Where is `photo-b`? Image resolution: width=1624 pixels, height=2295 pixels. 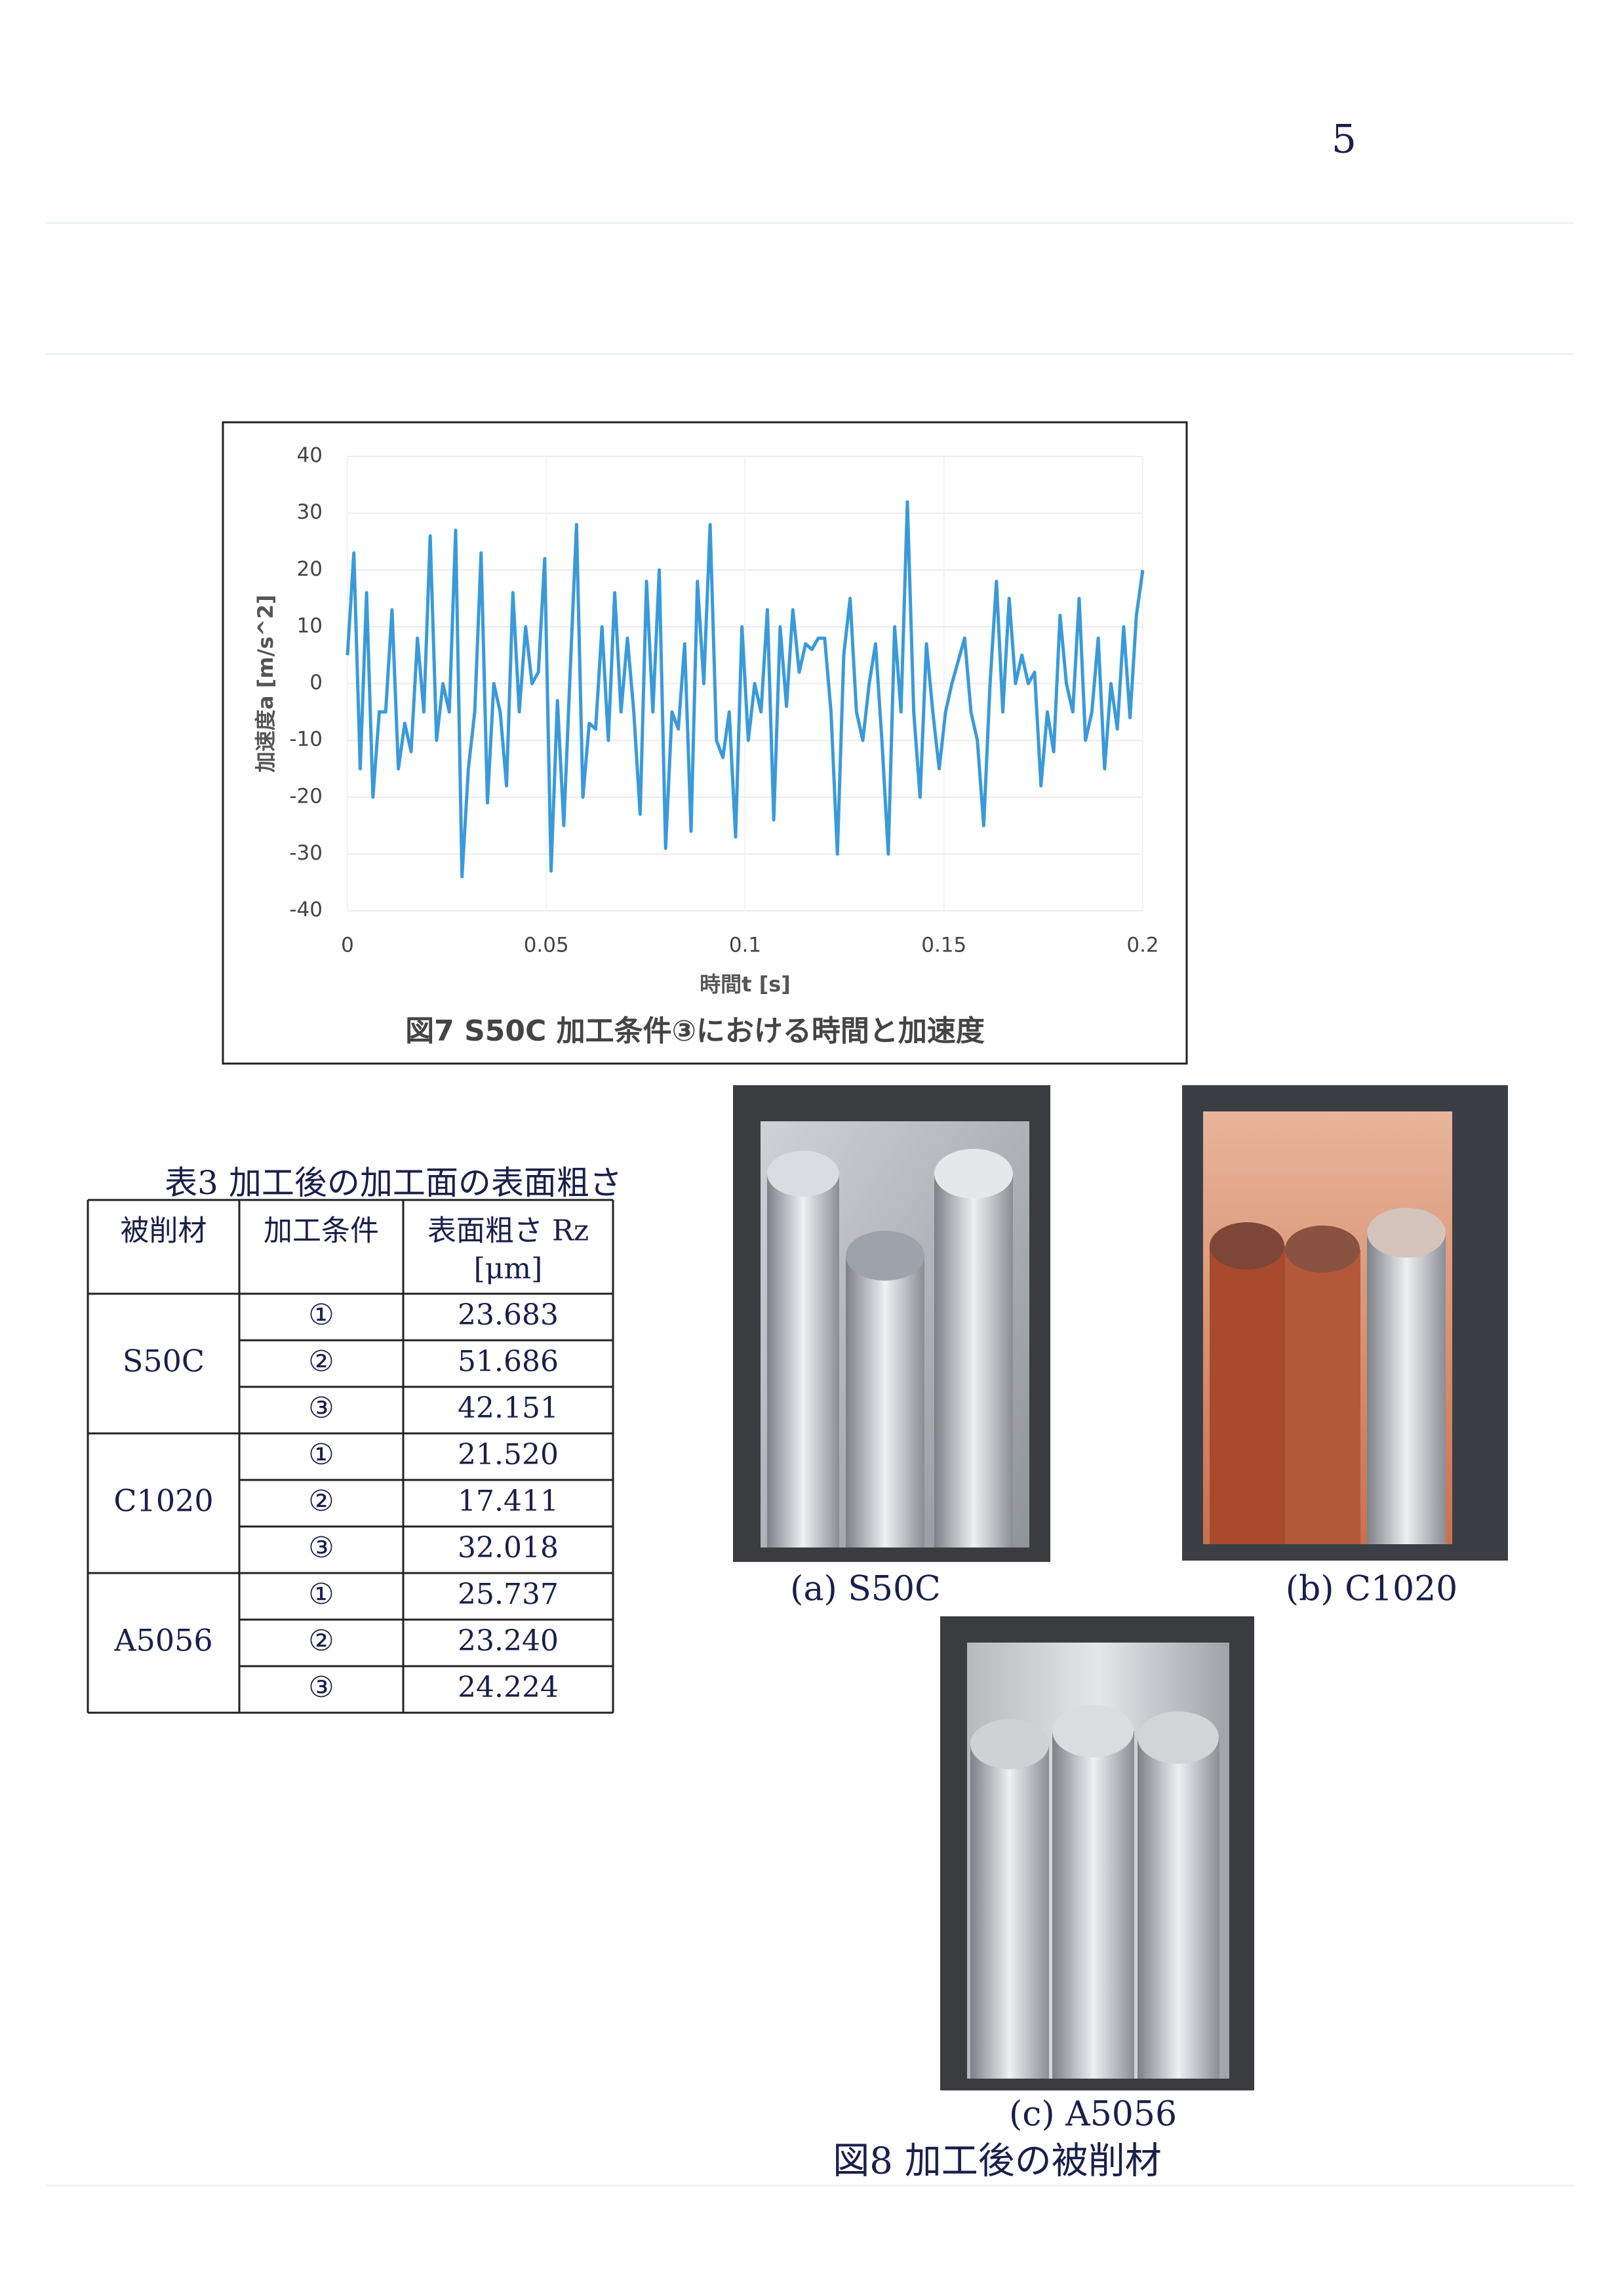 photo-b is located at coordinates (1345, 1323).